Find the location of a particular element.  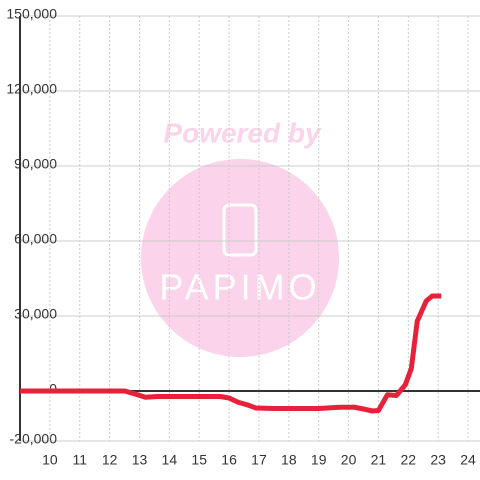

x-tick-label: 22 is located at coordinates (409, 460).